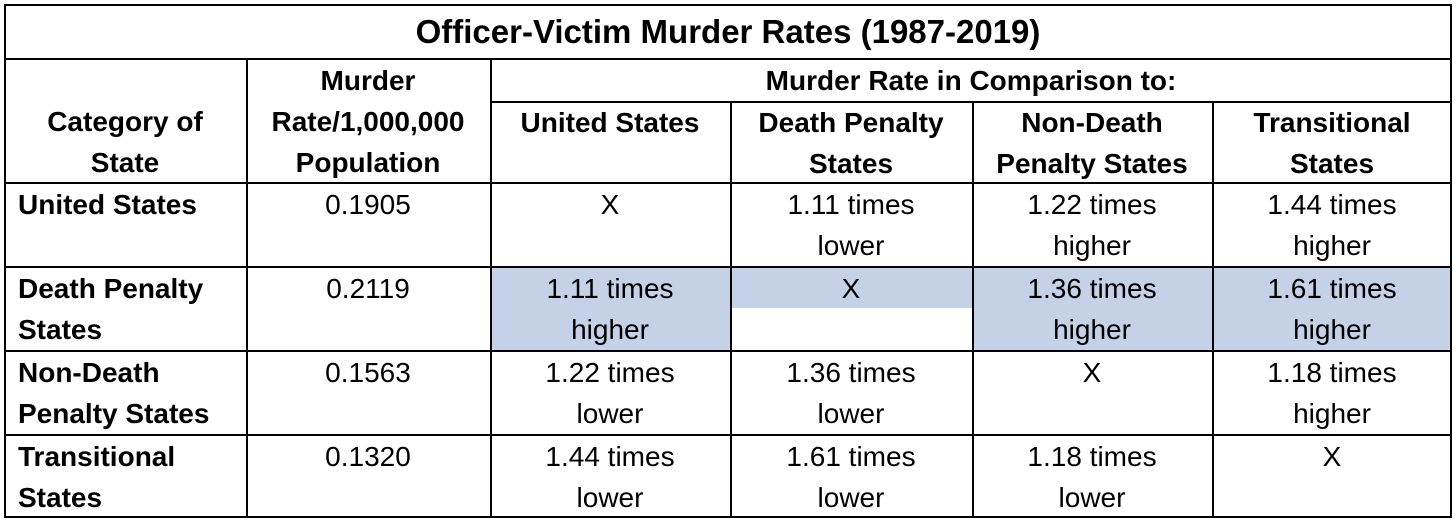 The width and height of the screenshot is (1456, 521). Describe the element at coordinates (5, 261) in the screenshot. I see `border-left` at that location.